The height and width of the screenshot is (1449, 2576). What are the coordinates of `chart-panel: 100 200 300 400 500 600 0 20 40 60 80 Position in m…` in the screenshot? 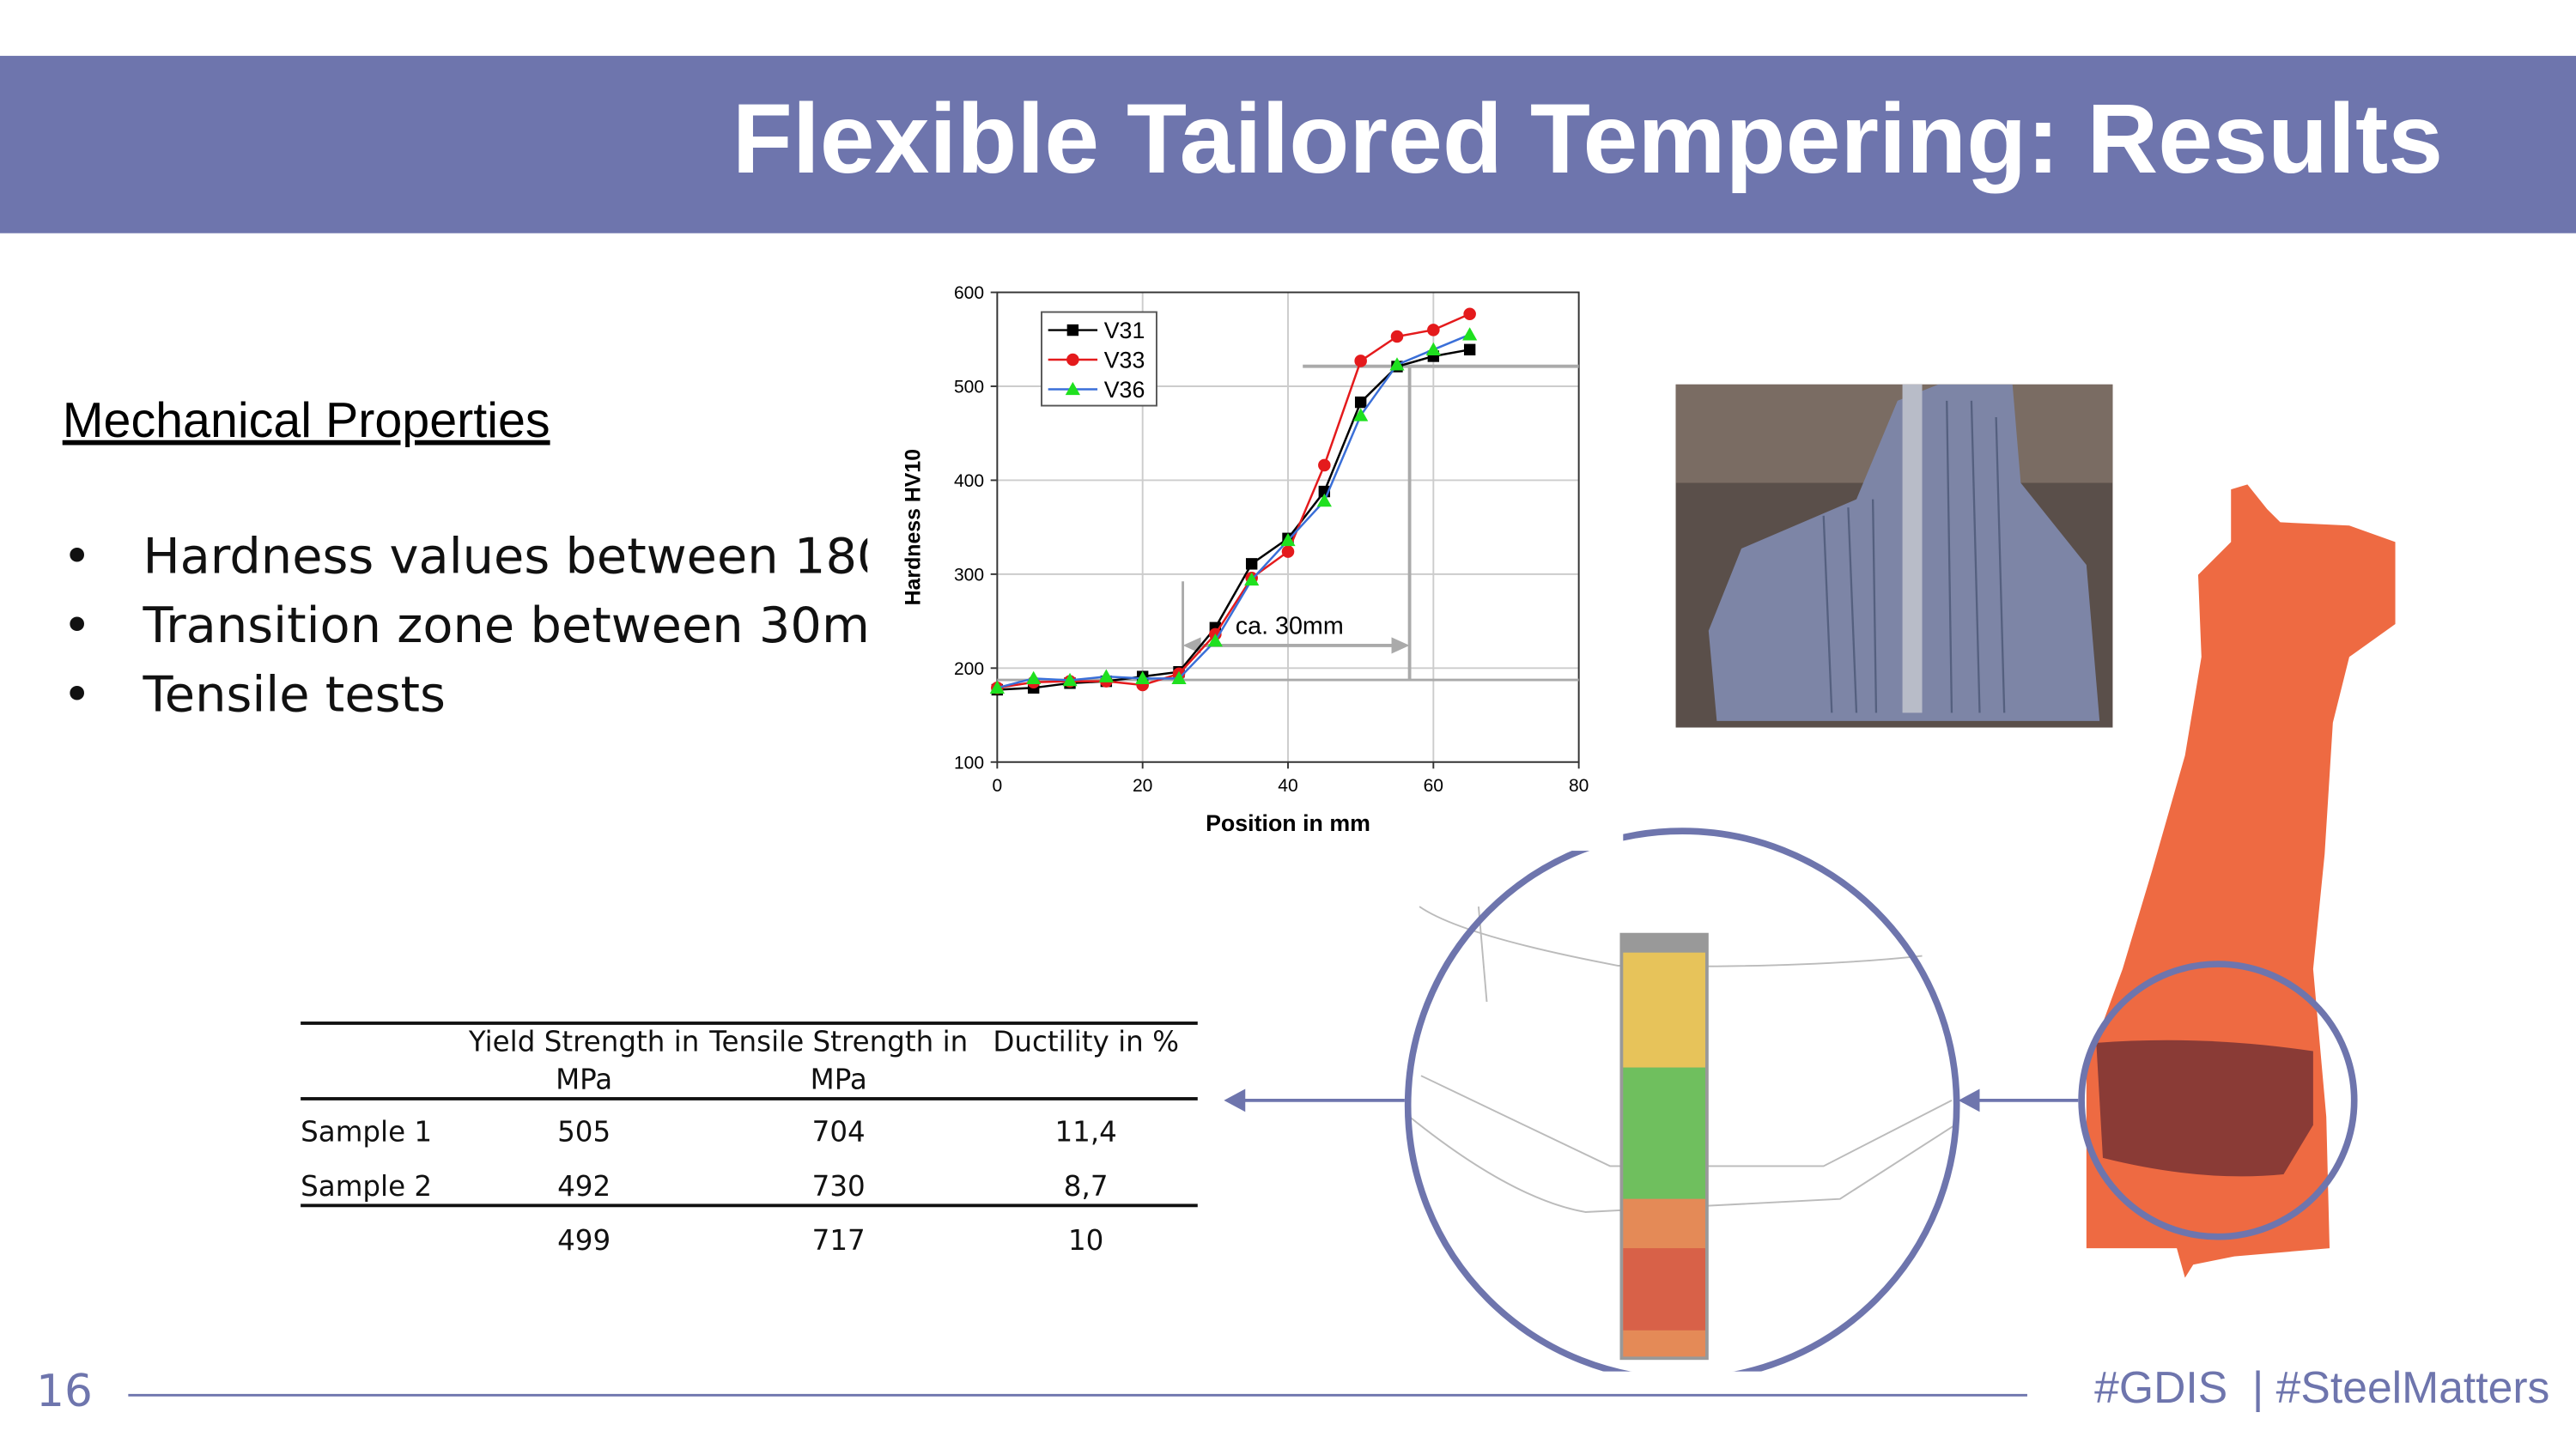 It's located at (1246, 555).